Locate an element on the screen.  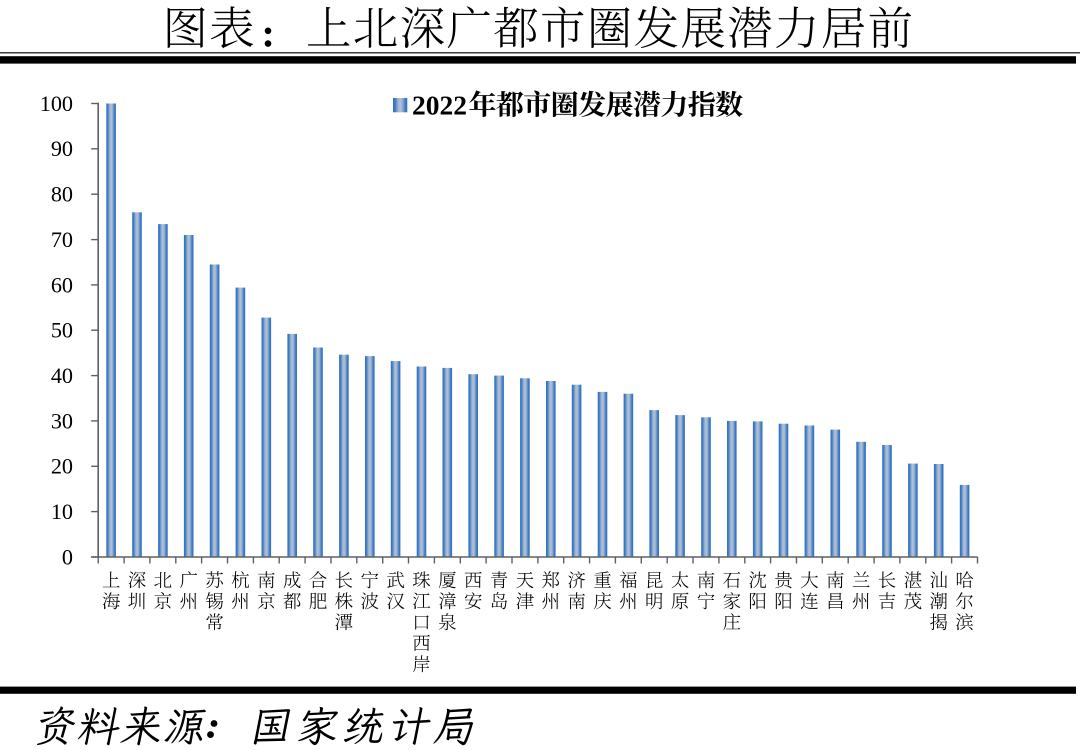
svg-text: 0 is located at coordinates (67, 556).